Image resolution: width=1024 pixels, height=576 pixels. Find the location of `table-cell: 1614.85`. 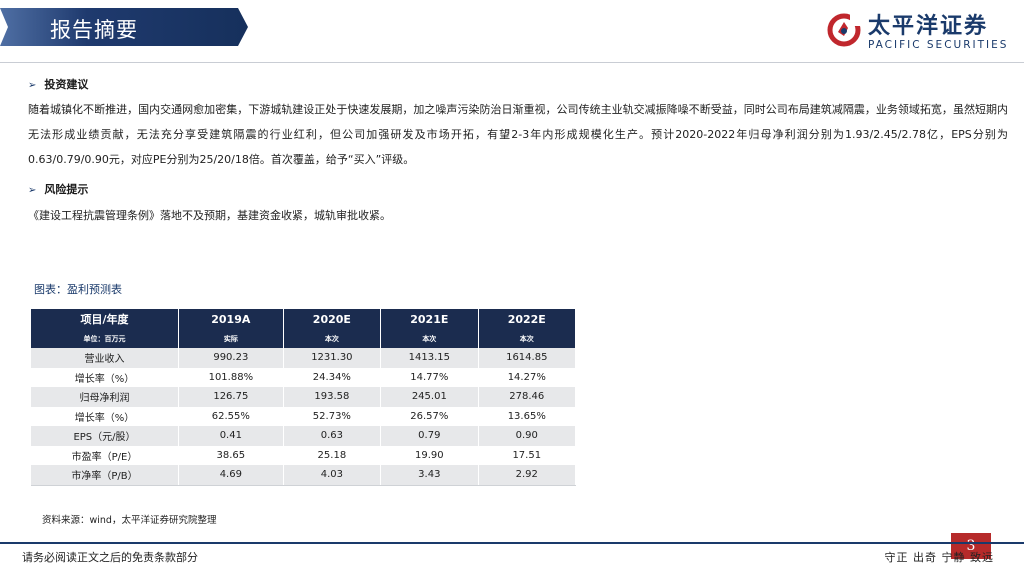

table-cell: 1614.85 is located at coordinates (527, 358).